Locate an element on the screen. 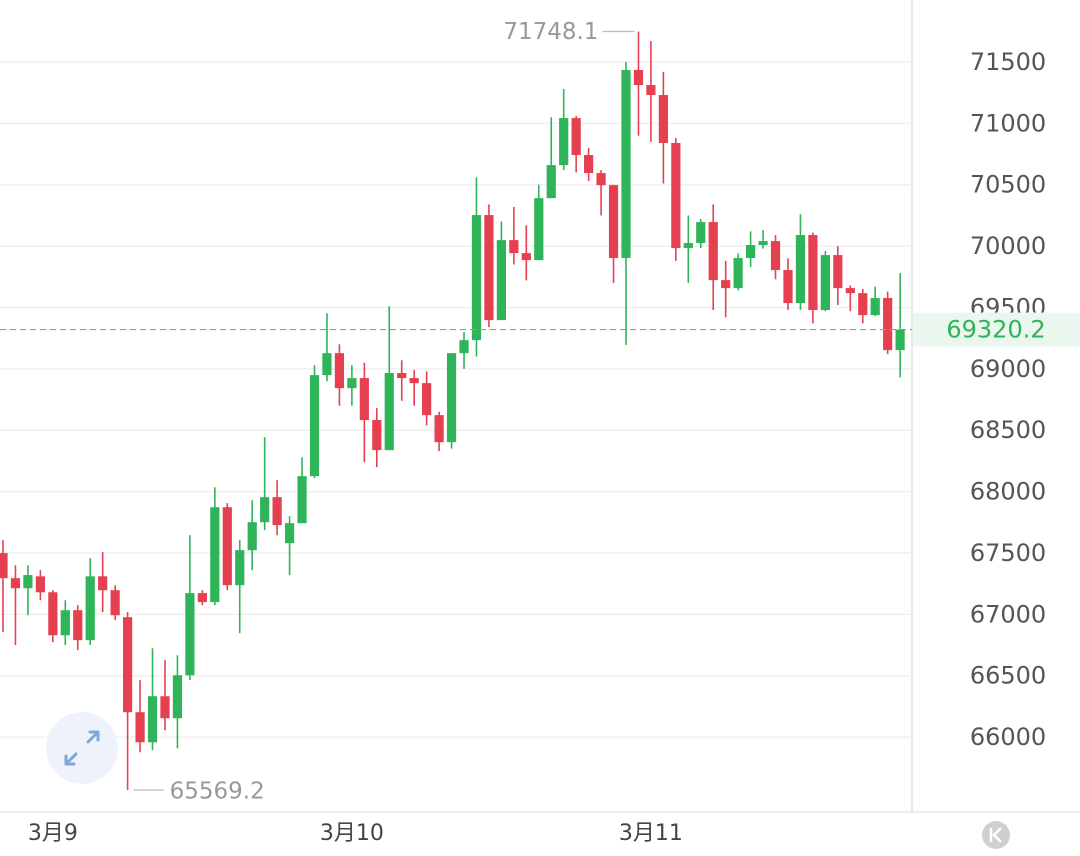 The height and width of the screenshot is (856, 1080). y-tick-label: 70500 is located at coordinates (1008, 185).